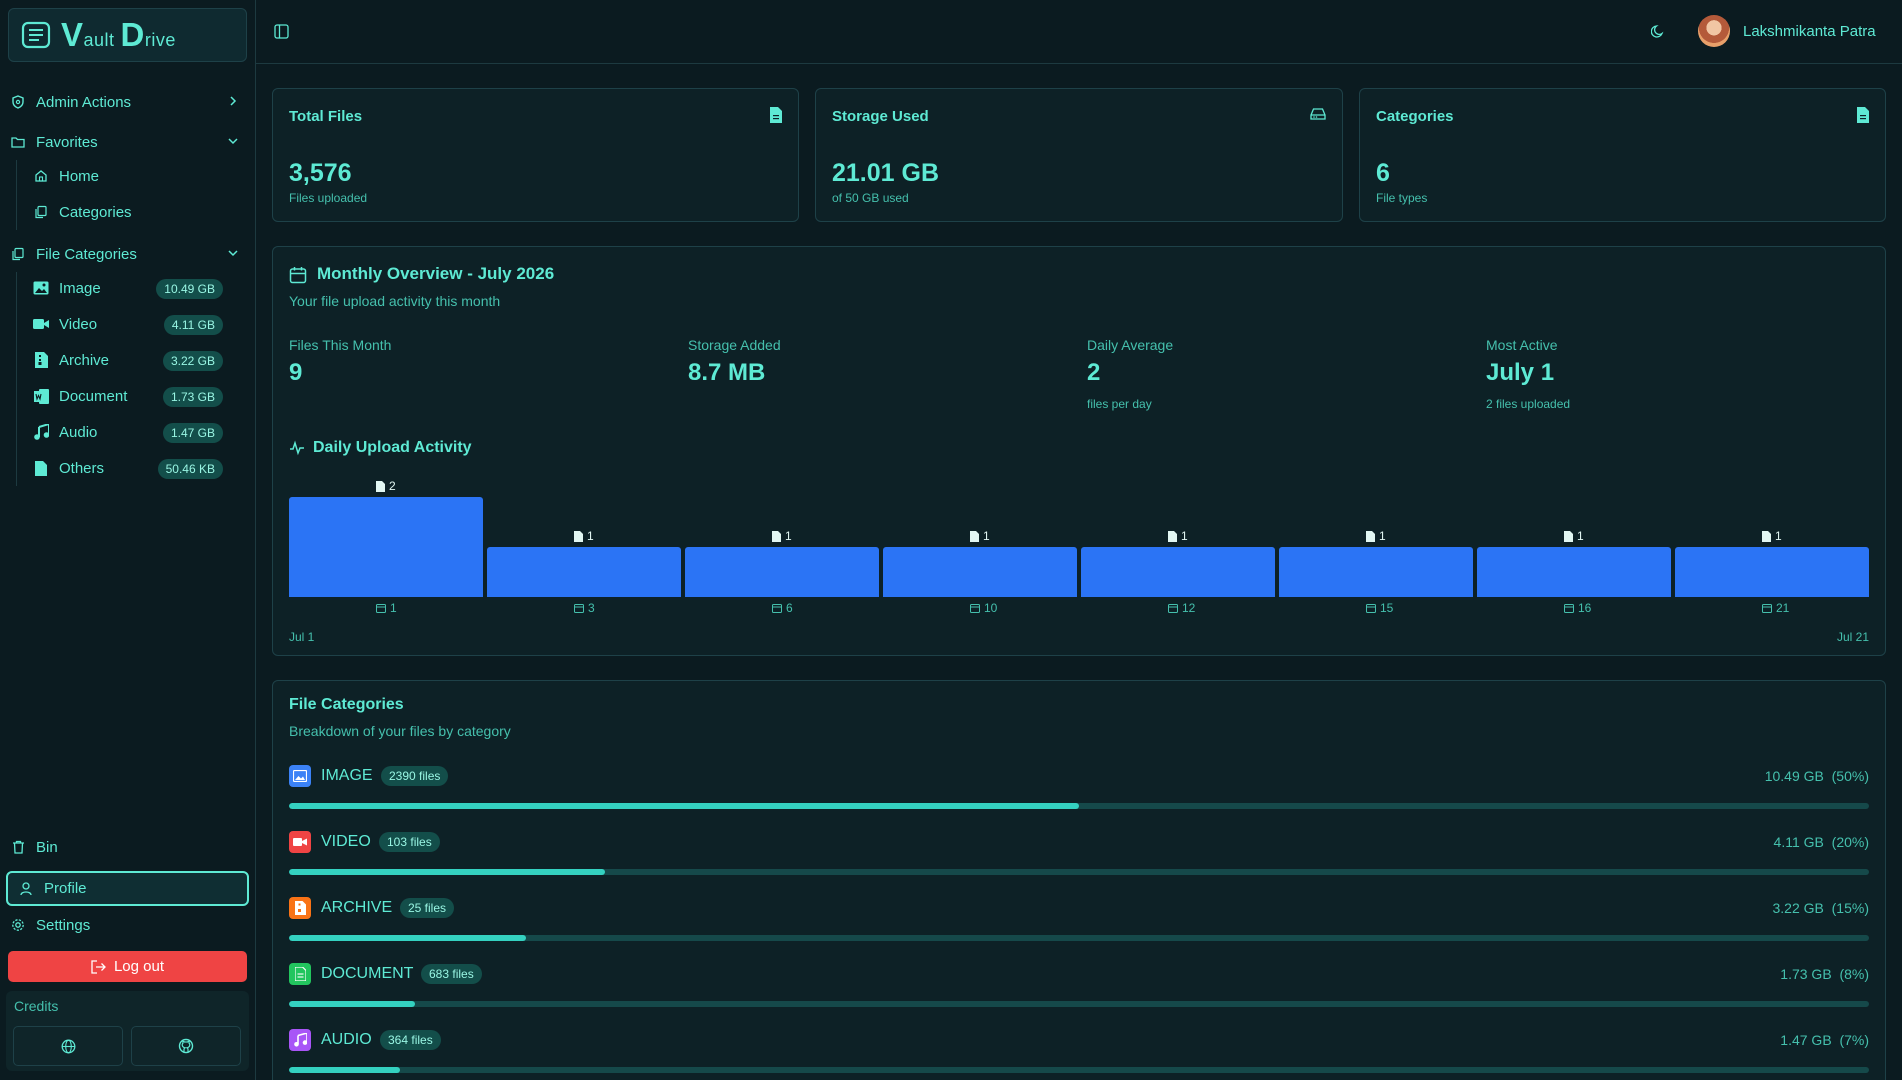 The height and width of the screenshot is (1080, 1902). I want to click on stat-label: Files This Month, so click(340, 345).